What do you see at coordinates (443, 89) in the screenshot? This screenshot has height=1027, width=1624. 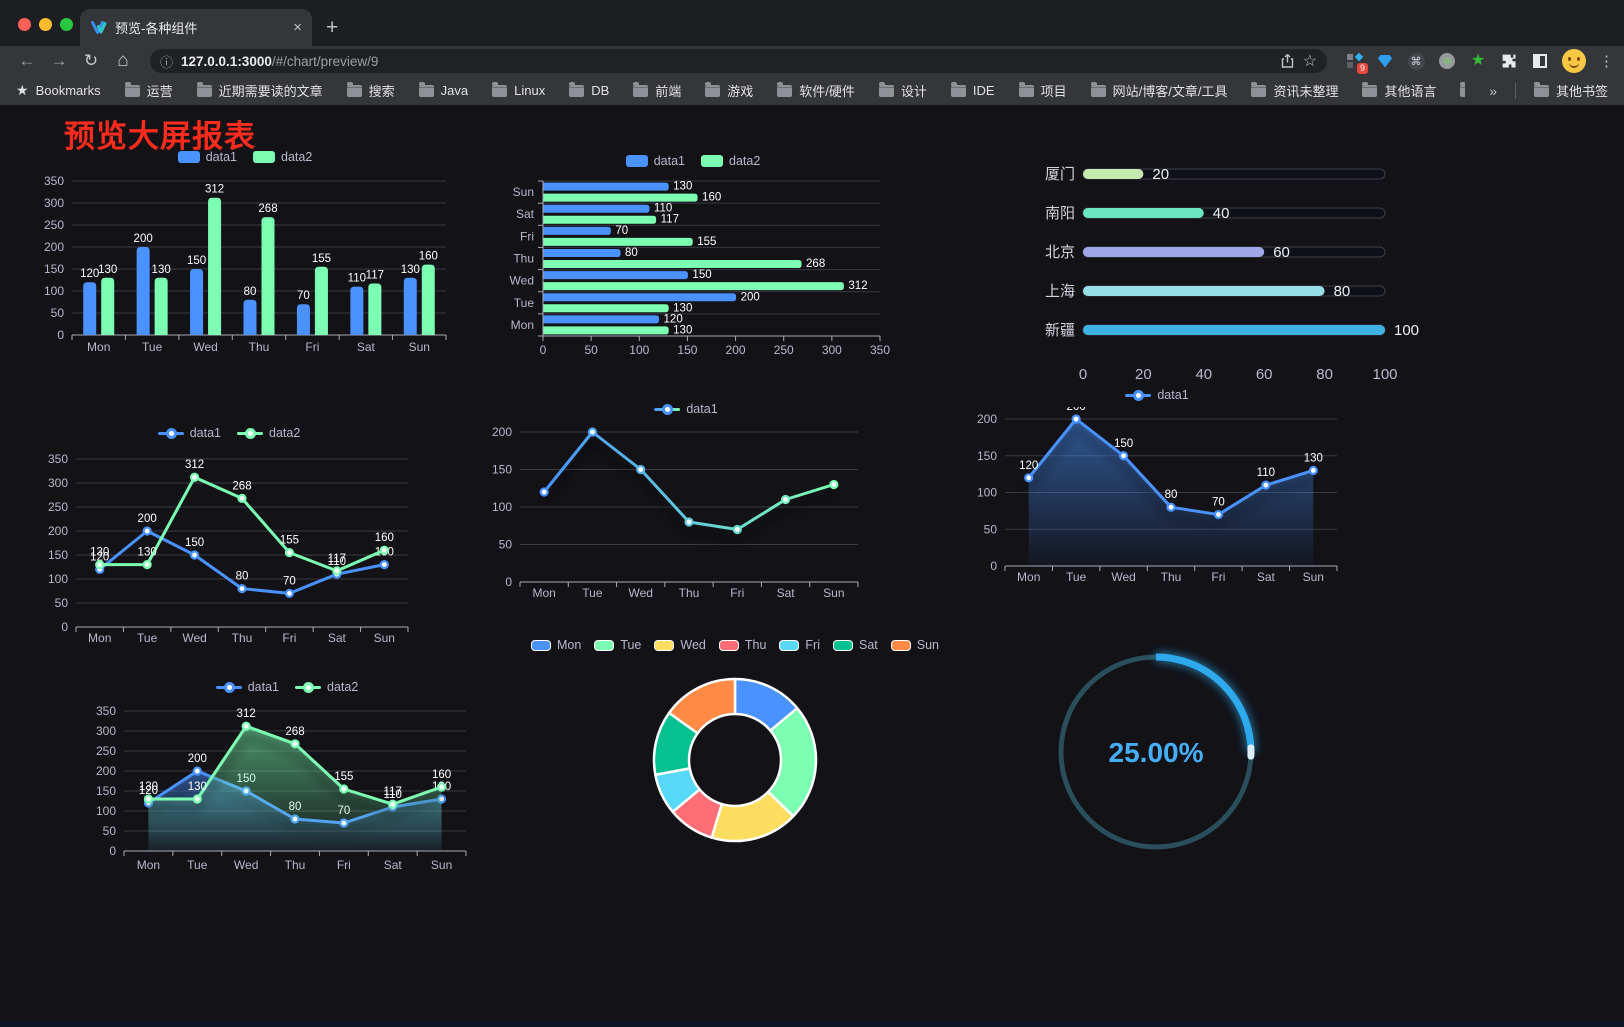 I see `bookmark-folder: Java` at bounding box center [443, 89].